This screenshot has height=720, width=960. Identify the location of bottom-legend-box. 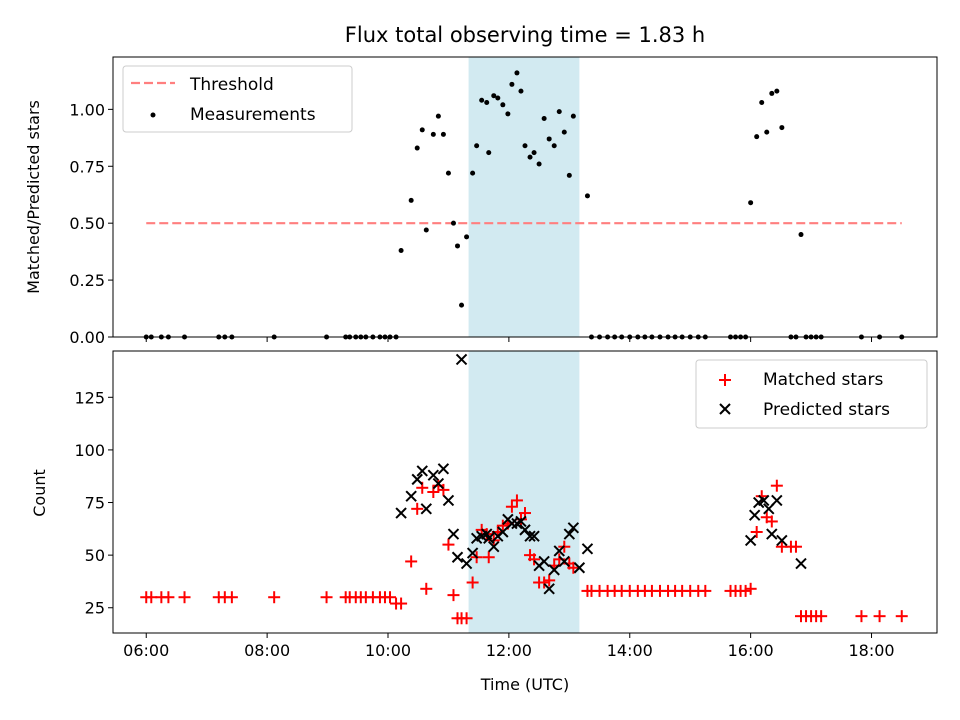
(811, 394).